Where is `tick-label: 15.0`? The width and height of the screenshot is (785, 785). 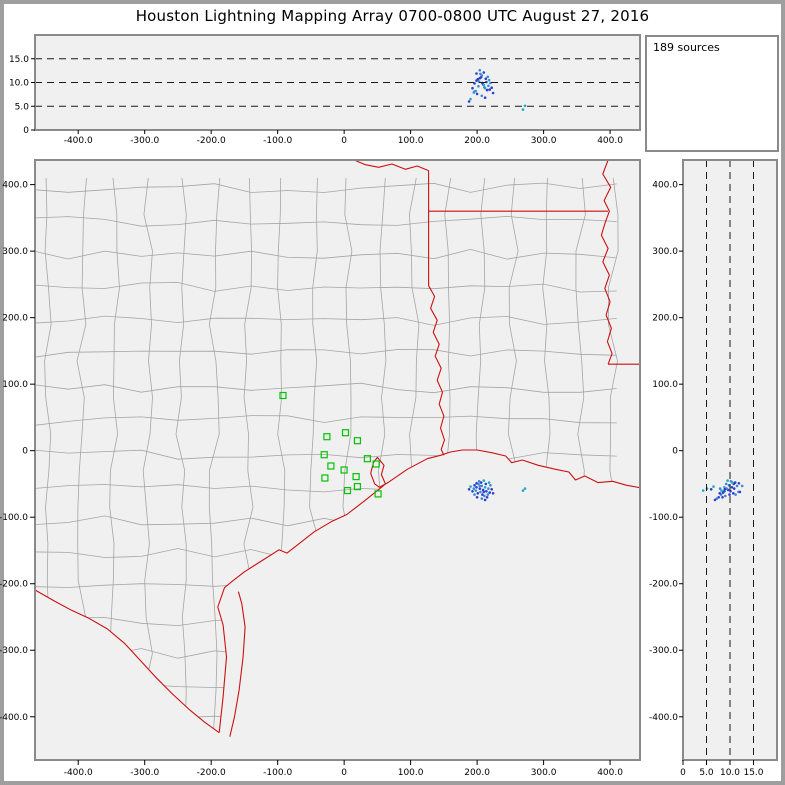
tick-label: 15.0 is located at coordinates (19, 60).